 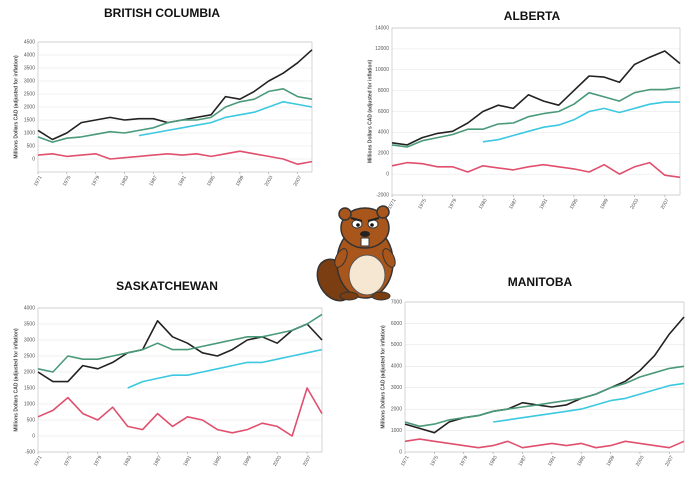 I want to click on y-tick-label: 8000, so click(x=383, y=91).